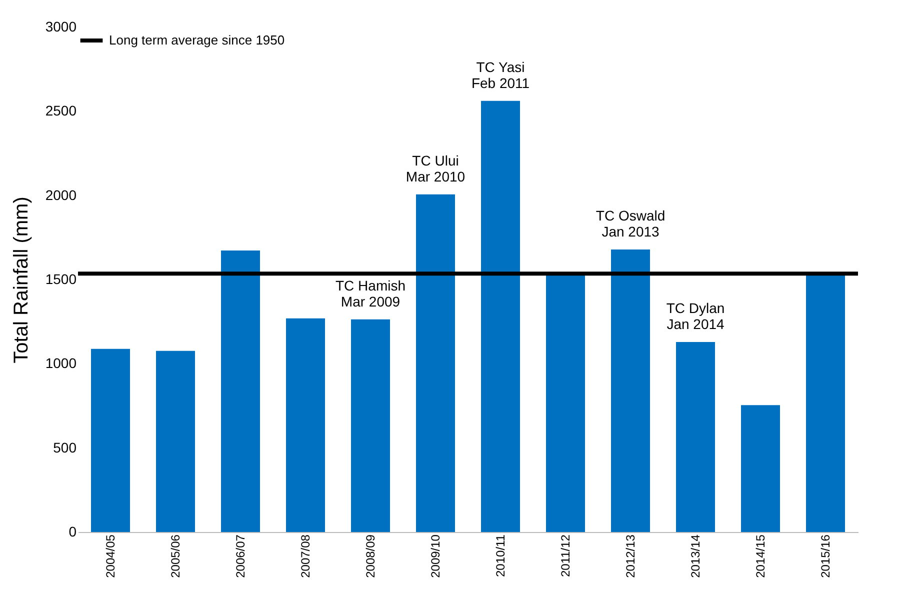  Describe the element at coordinates (825, 556) in the screenshot. I see `x-tick-label: 2015/16` at that location.